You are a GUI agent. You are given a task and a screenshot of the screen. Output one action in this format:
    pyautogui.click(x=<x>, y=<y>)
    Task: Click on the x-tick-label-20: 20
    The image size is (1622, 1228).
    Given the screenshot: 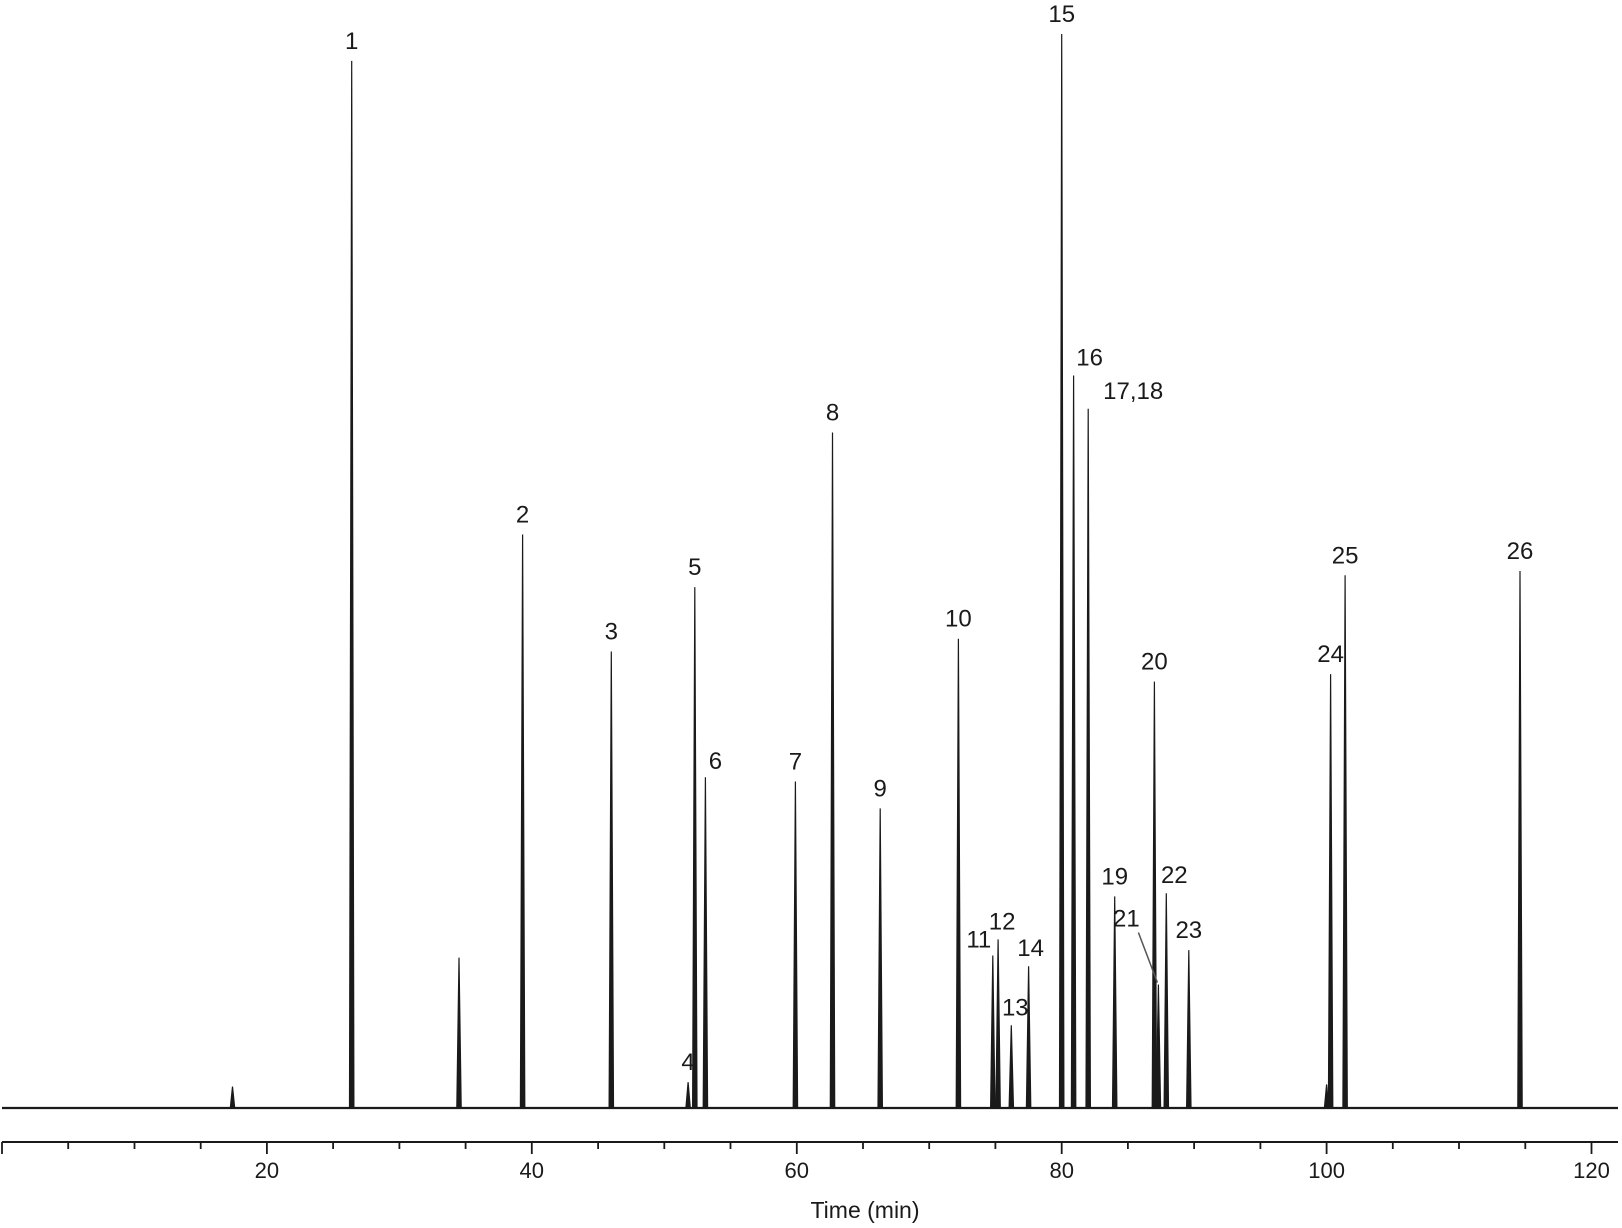 What is the action you would take?
    pyautogui.click(x=267, y=1170)
    